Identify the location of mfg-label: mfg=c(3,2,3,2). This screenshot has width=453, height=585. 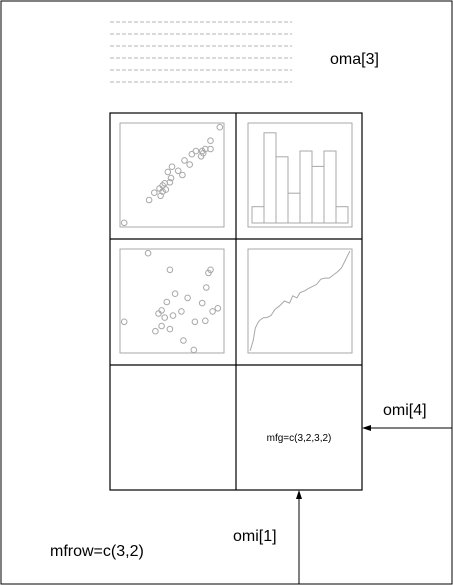
(299, 438).